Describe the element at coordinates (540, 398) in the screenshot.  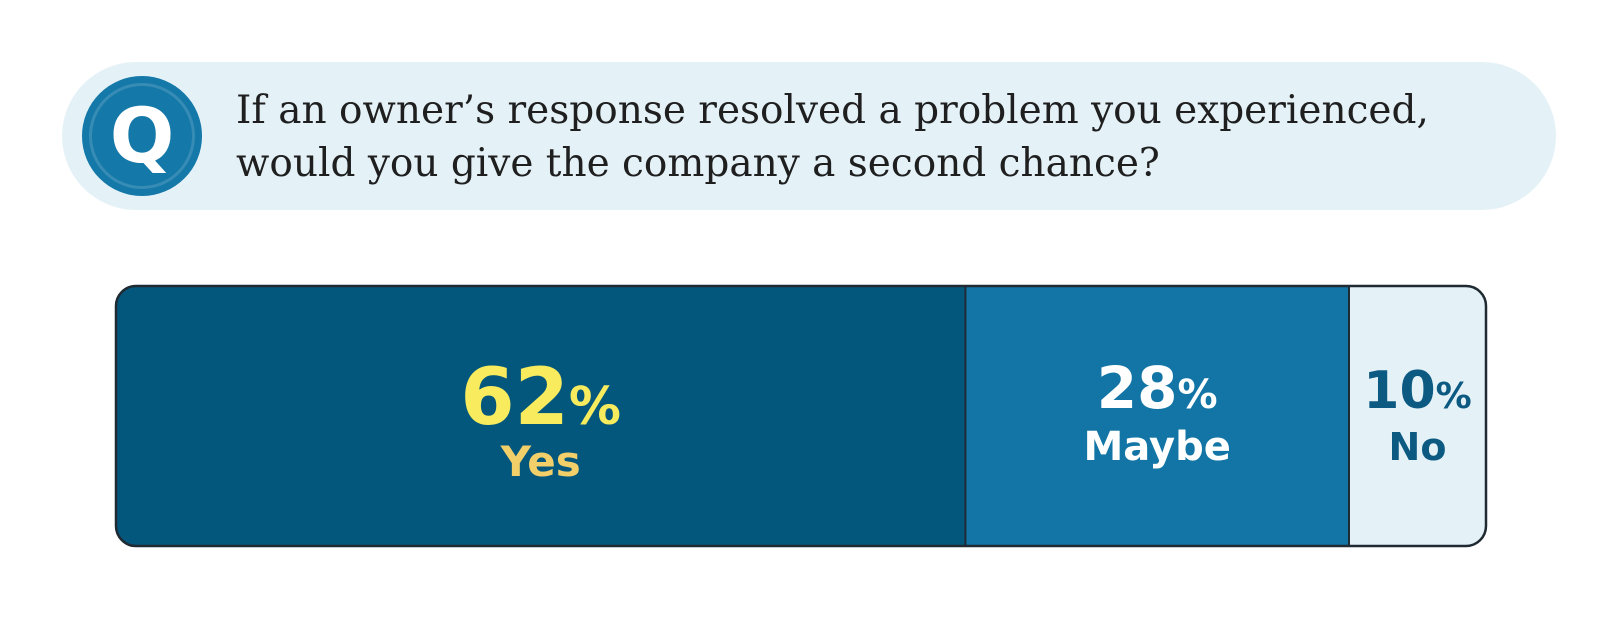
I see `value-label-yes: 62%` at that location.